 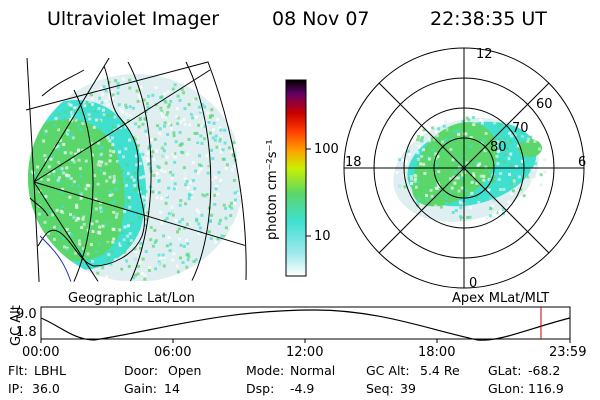 What do you see at coordinates (454, 164) in the screenshot?
I see `polar-aurora-green` at bounding box center [454, 164].